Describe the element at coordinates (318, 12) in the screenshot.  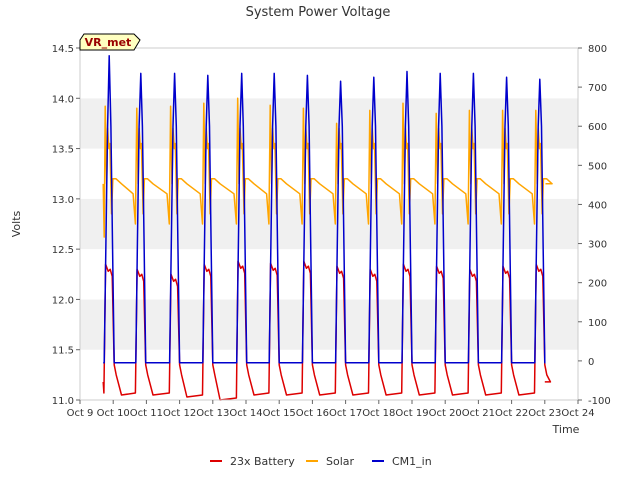
I see `chart-title: System Power Voltage` at that location.